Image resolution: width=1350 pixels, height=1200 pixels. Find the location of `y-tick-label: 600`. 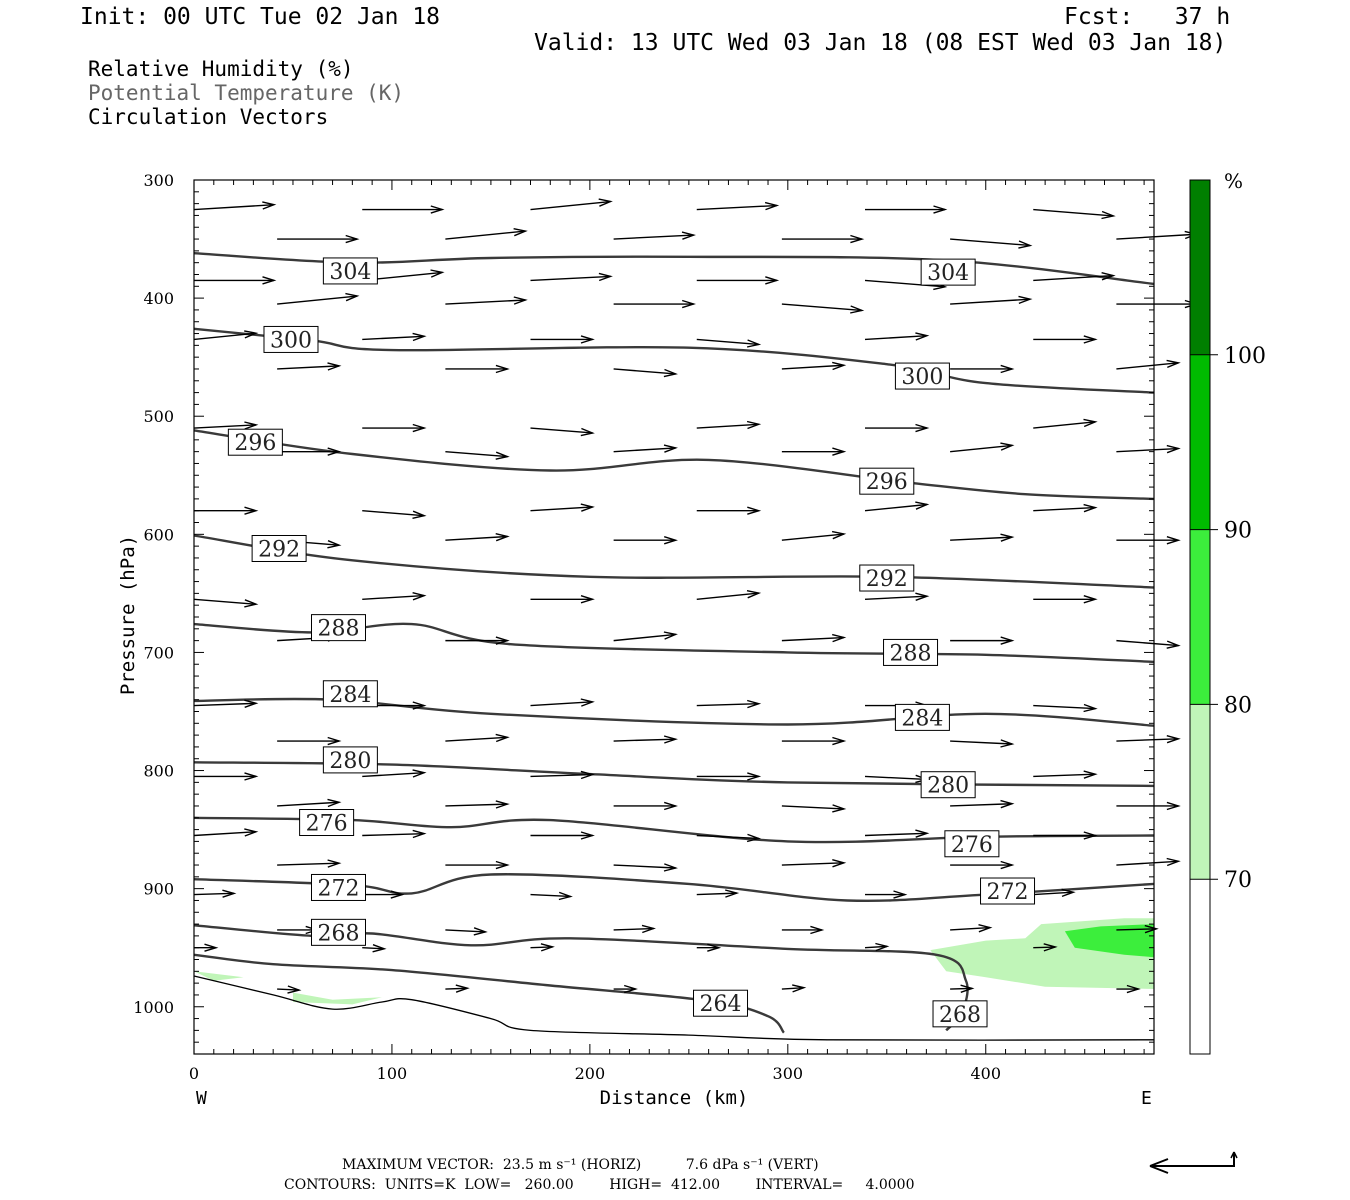

y-tick-label: 600 is located at coordinates (158, 534).